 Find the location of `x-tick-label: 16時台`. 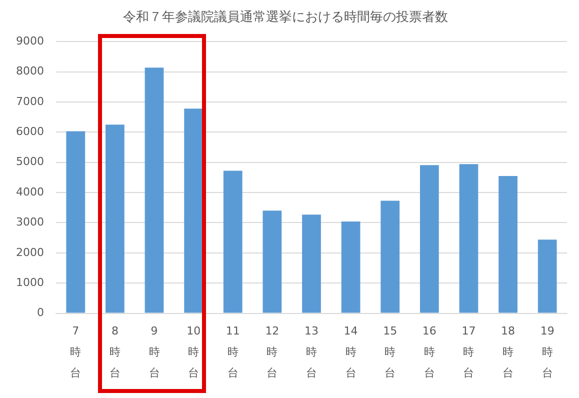

x-tick-label: 16時台 is located at coordinates (429, 352).